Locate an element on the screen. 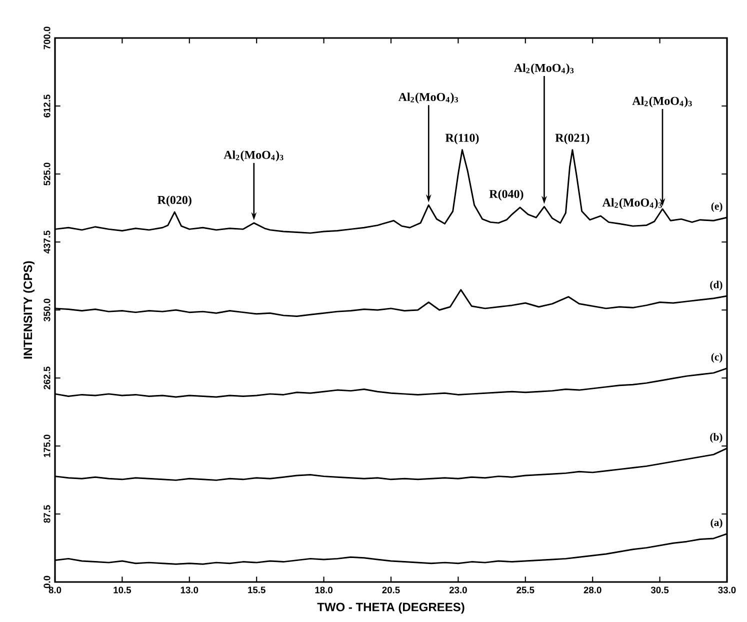 The image size is (747, 622). y-tick-label: 0.0 is located at coordinates (47, 582).